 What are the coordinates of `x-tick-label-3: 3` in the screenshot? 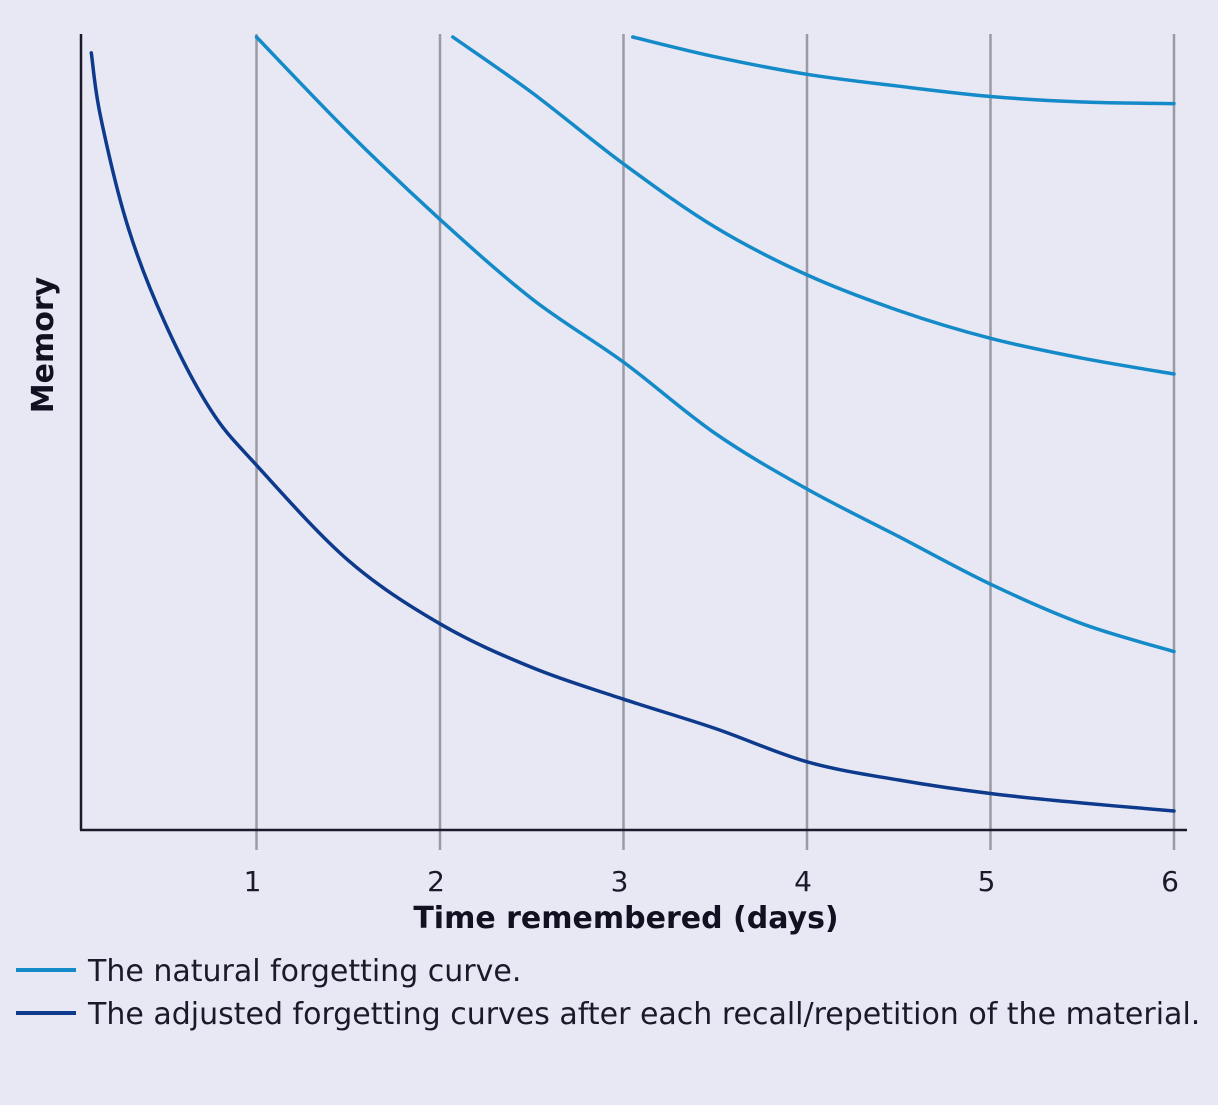 It's located at (620, 881).